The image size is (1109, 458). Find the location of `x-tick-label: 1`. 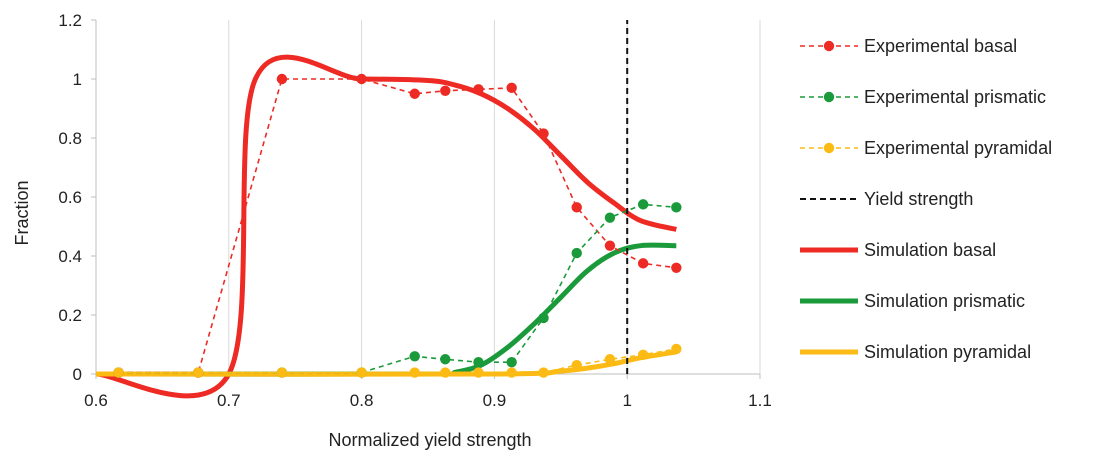

x-tick-label: 1 is located at coordinates (626, 400).